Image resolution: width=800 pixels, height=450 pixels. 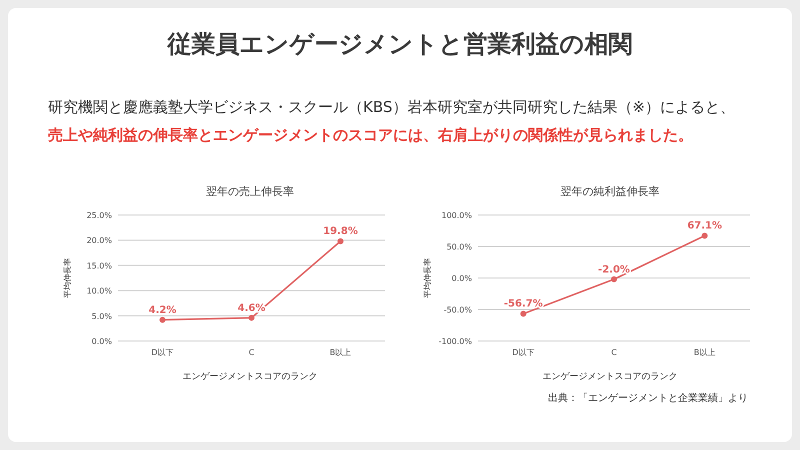 What do you see at coordinates (610, 191) in the screenshot?
I see `chart-title: 翌年の純利益伸長率` at bounding box center [610, 191].